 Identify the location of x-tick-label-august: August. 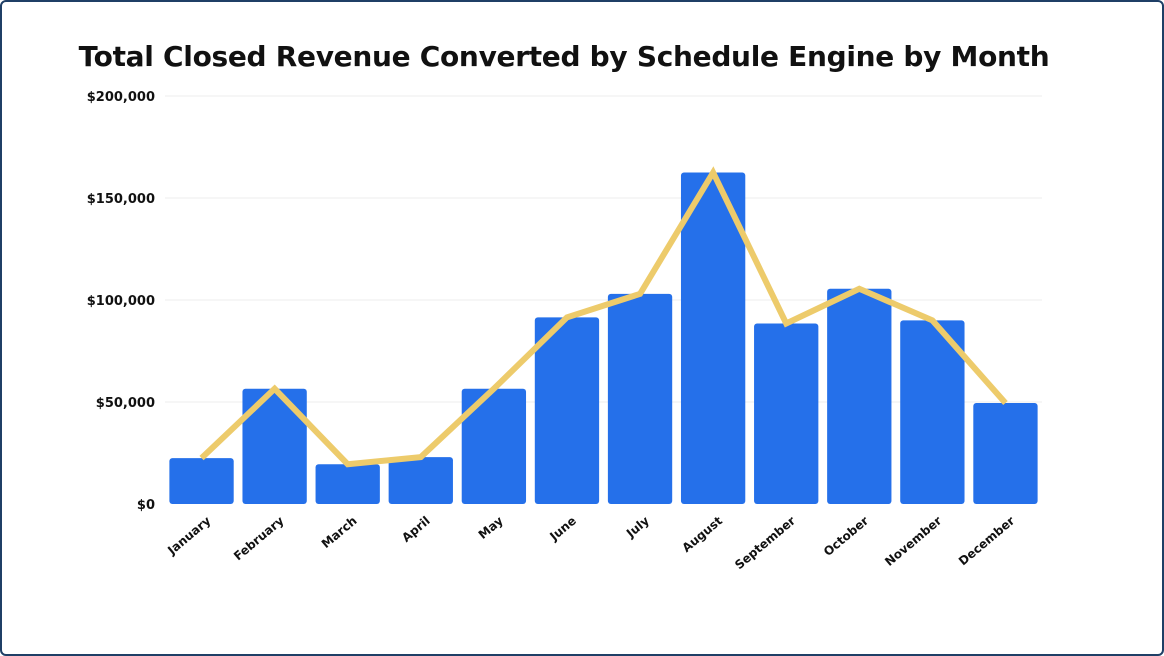
(702, 534).